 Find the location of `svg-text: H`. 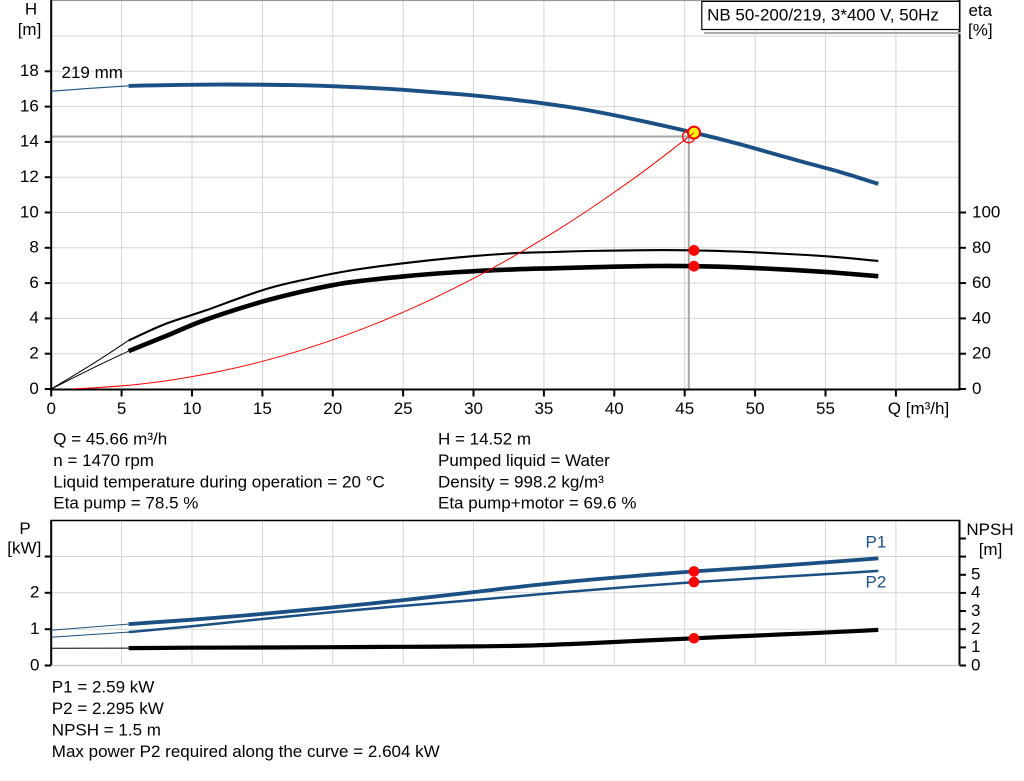

svg-text: H is located at coordinates (31, 9).